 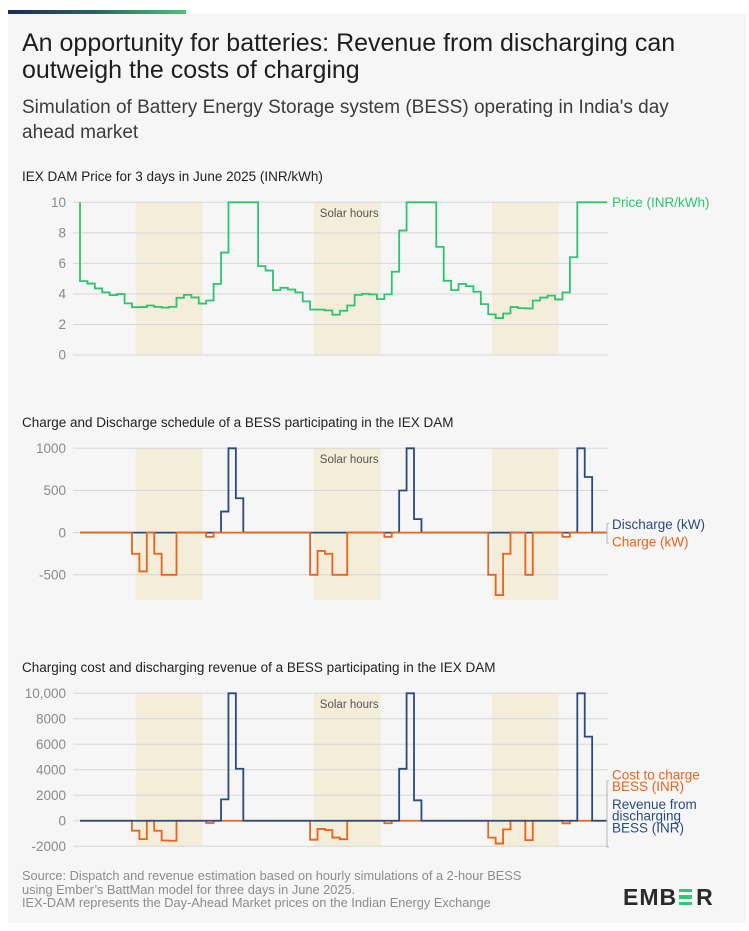 What do you see at coordinates (648, 786) in the screenshot?
I see `cost-legend-label: BESS (INR)` at bounding box center [648, 786].